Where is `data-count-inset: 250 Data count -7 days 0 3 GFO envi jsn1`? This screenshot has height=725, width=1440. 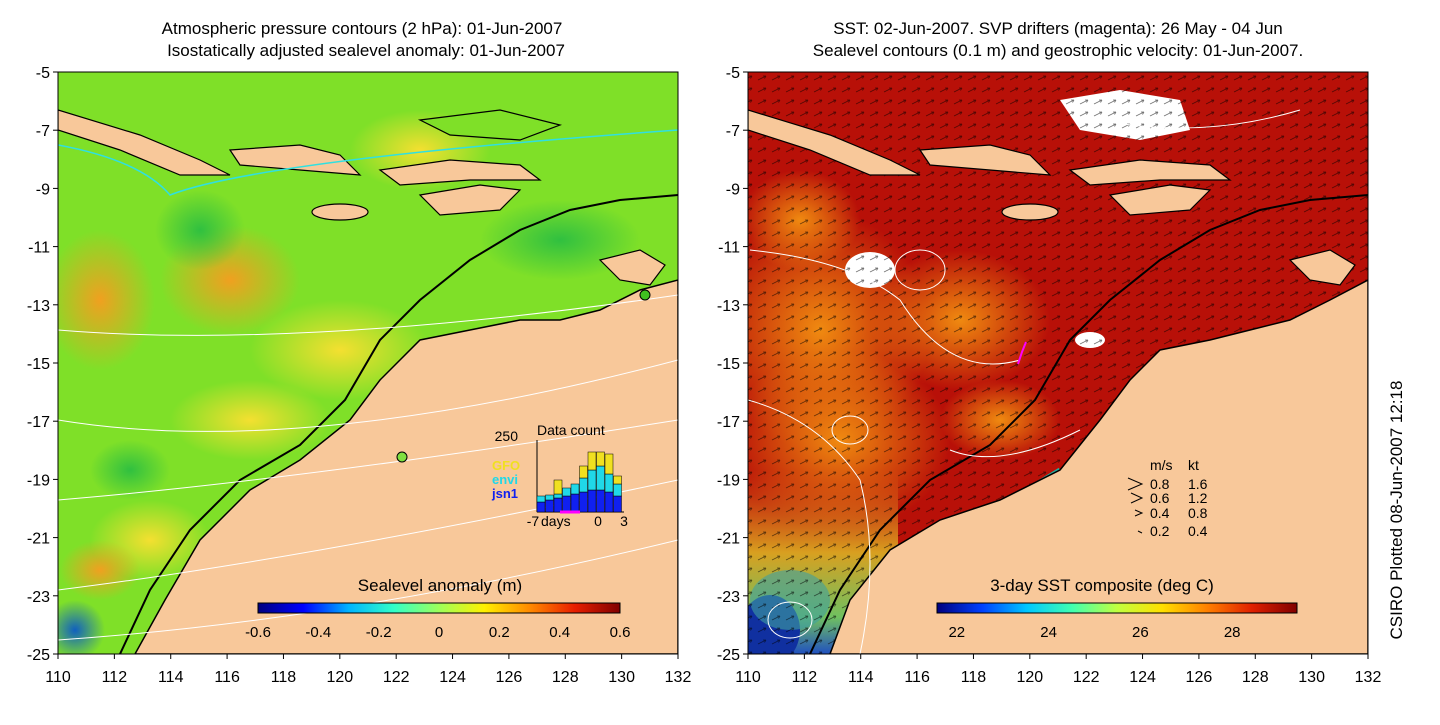 data-count-inset: 250 Data count -7 days 0 3 GFO envi jsn1 is located at coordinates (559, 475).